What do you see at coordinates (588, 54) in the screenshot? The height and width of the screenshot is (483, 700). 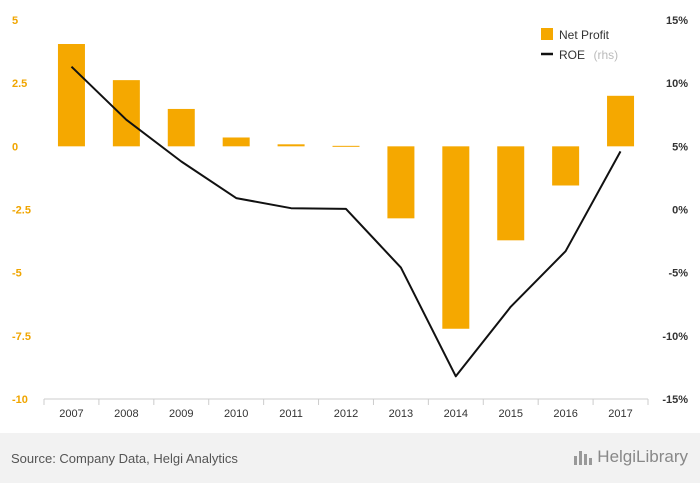 I see `legend-label-roe: ROE (rhs)` at bounding box center [588, 54].